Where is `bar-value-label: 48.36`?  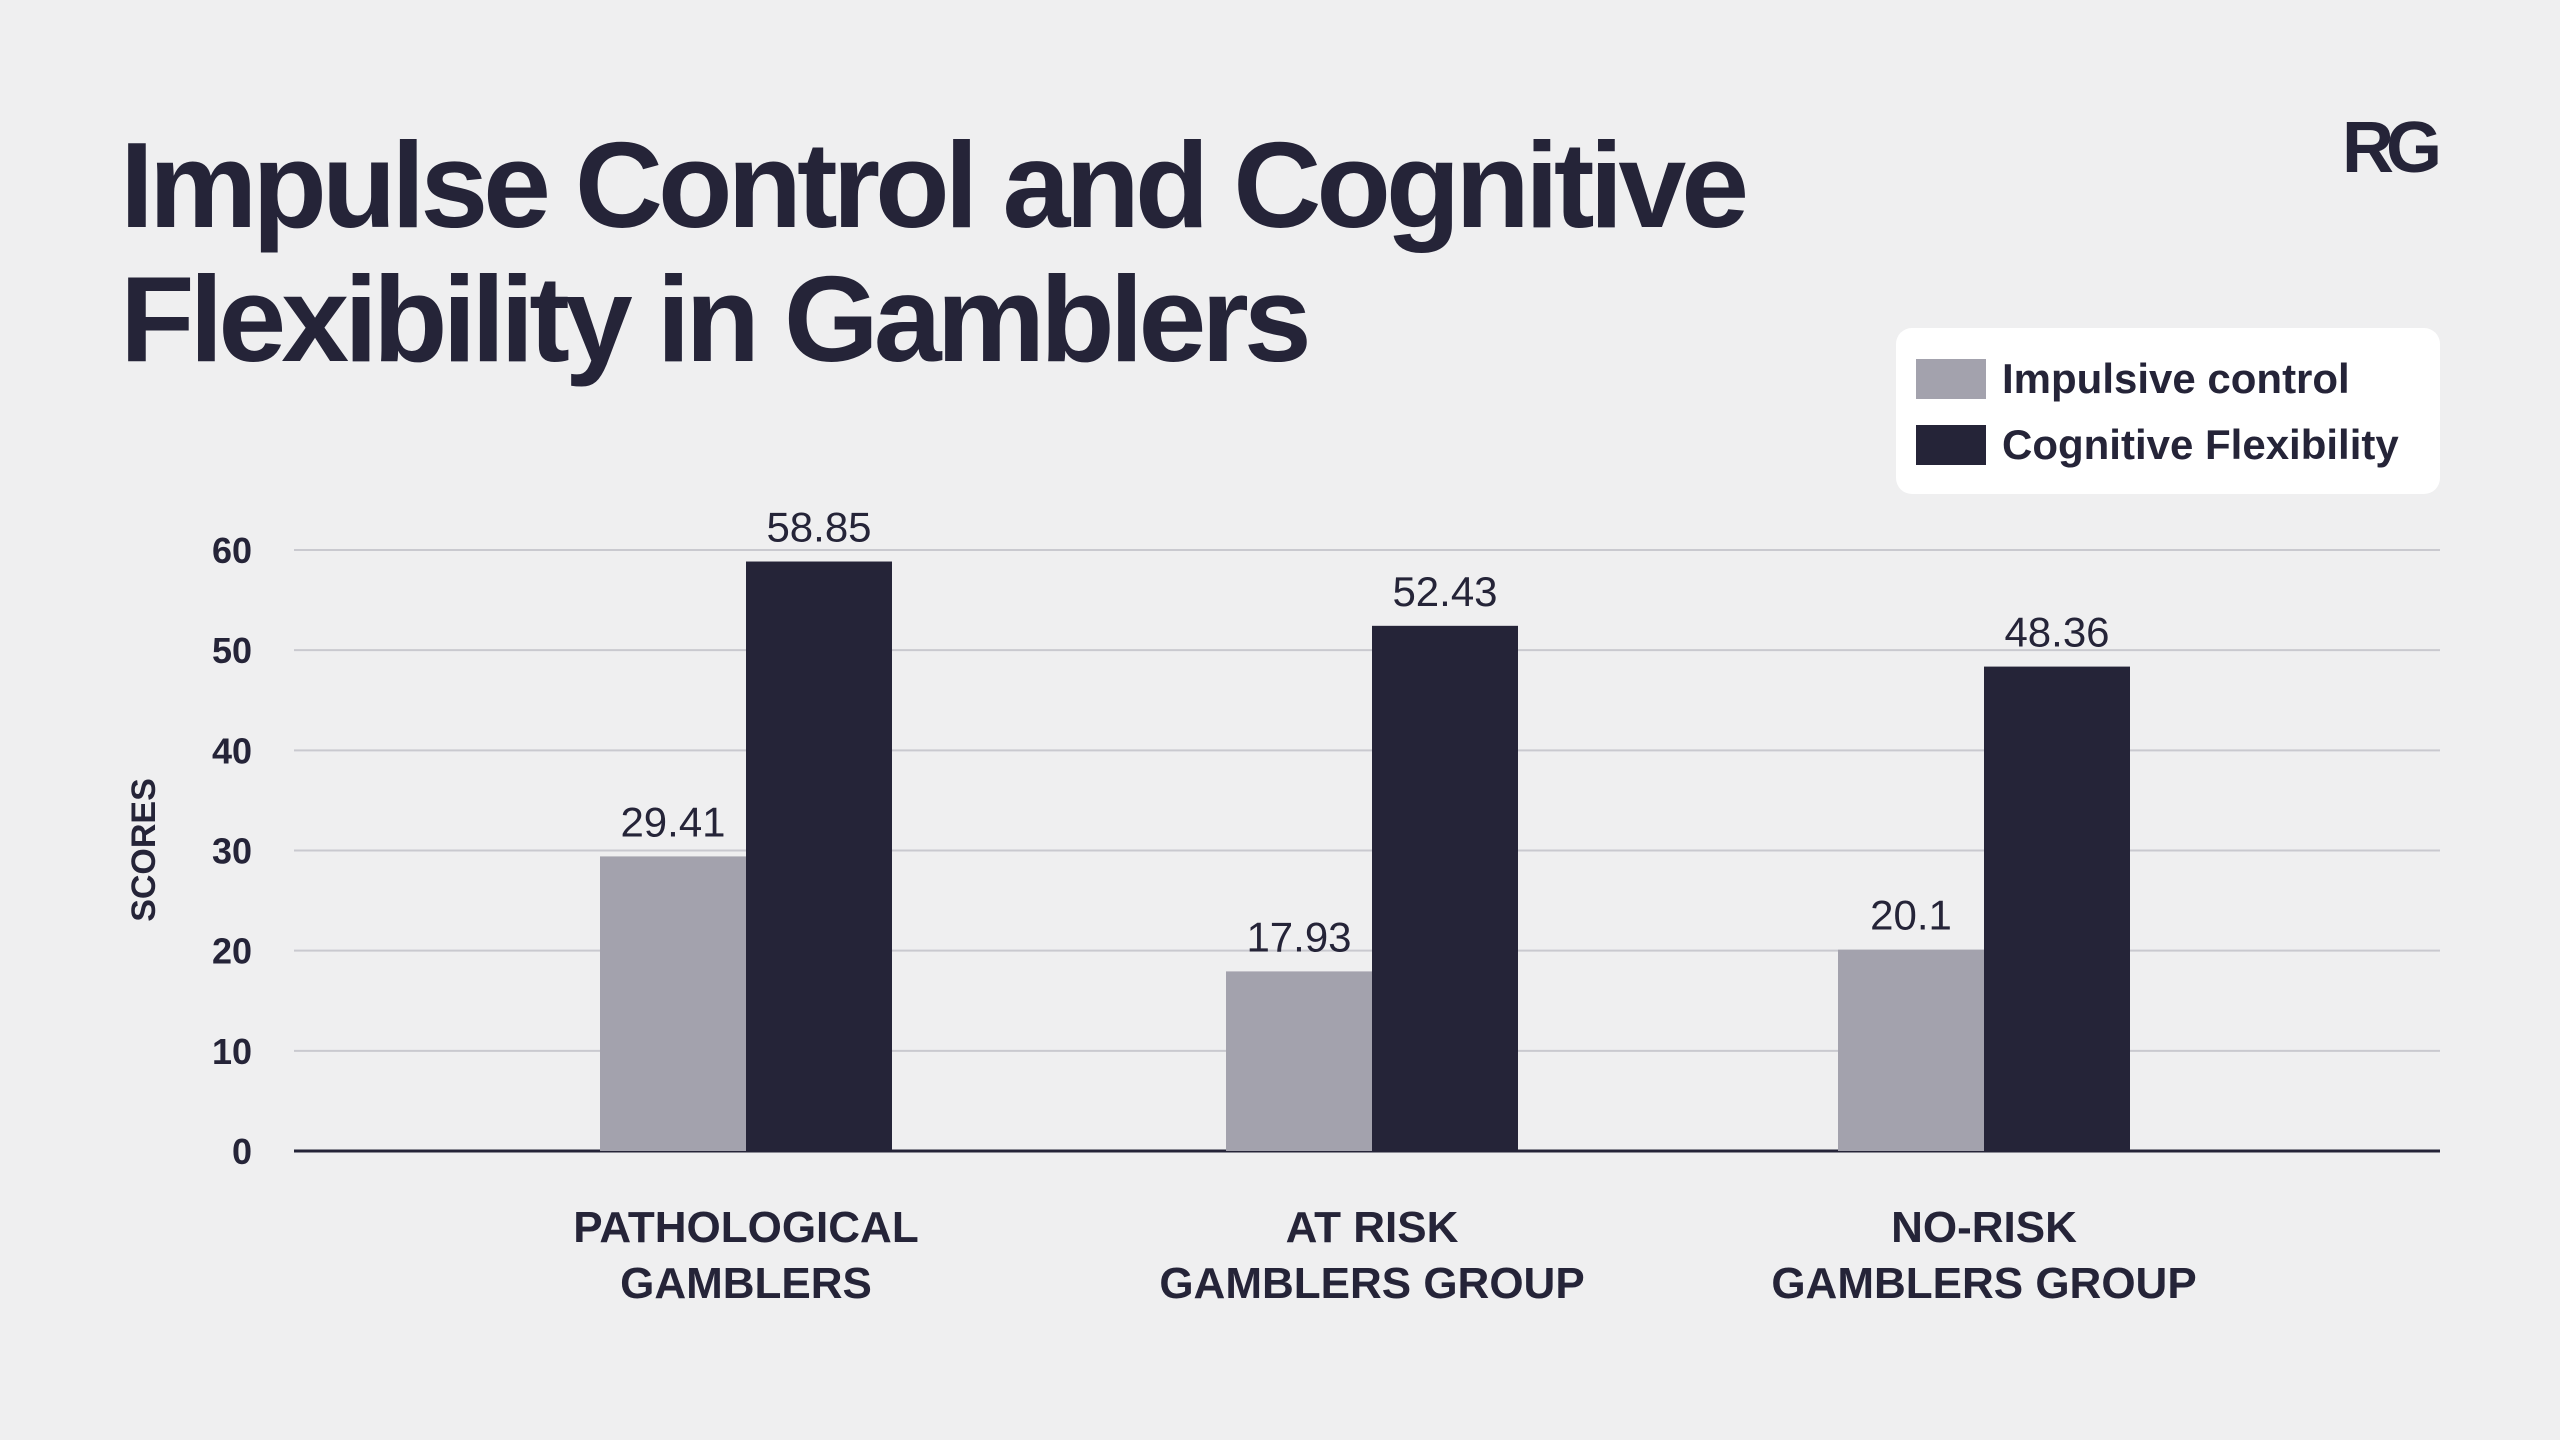 bar-value-label: 48.36 is located at coordinates (2056, 632).